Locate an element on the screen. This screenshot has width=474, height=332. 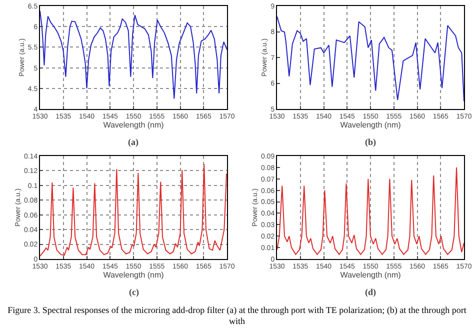
text: (a) is located at coordinates (133, 142).